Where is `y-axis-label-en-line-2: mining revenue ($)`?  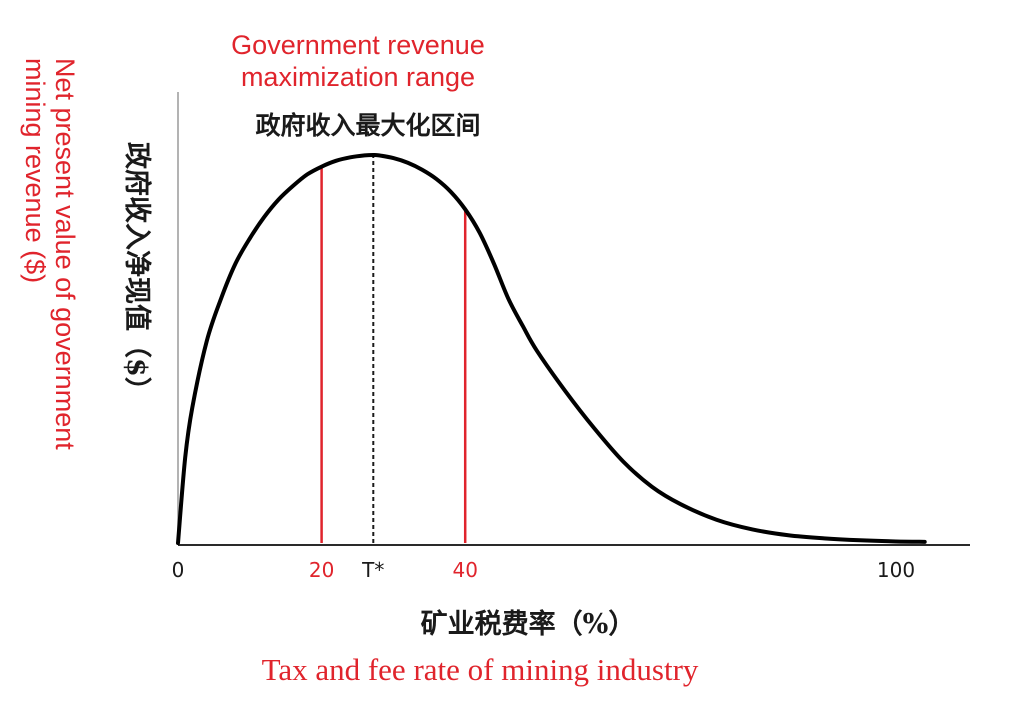
y-axis-label-en-line-2: mining revenue ($) is located at coordinates (35, 170).